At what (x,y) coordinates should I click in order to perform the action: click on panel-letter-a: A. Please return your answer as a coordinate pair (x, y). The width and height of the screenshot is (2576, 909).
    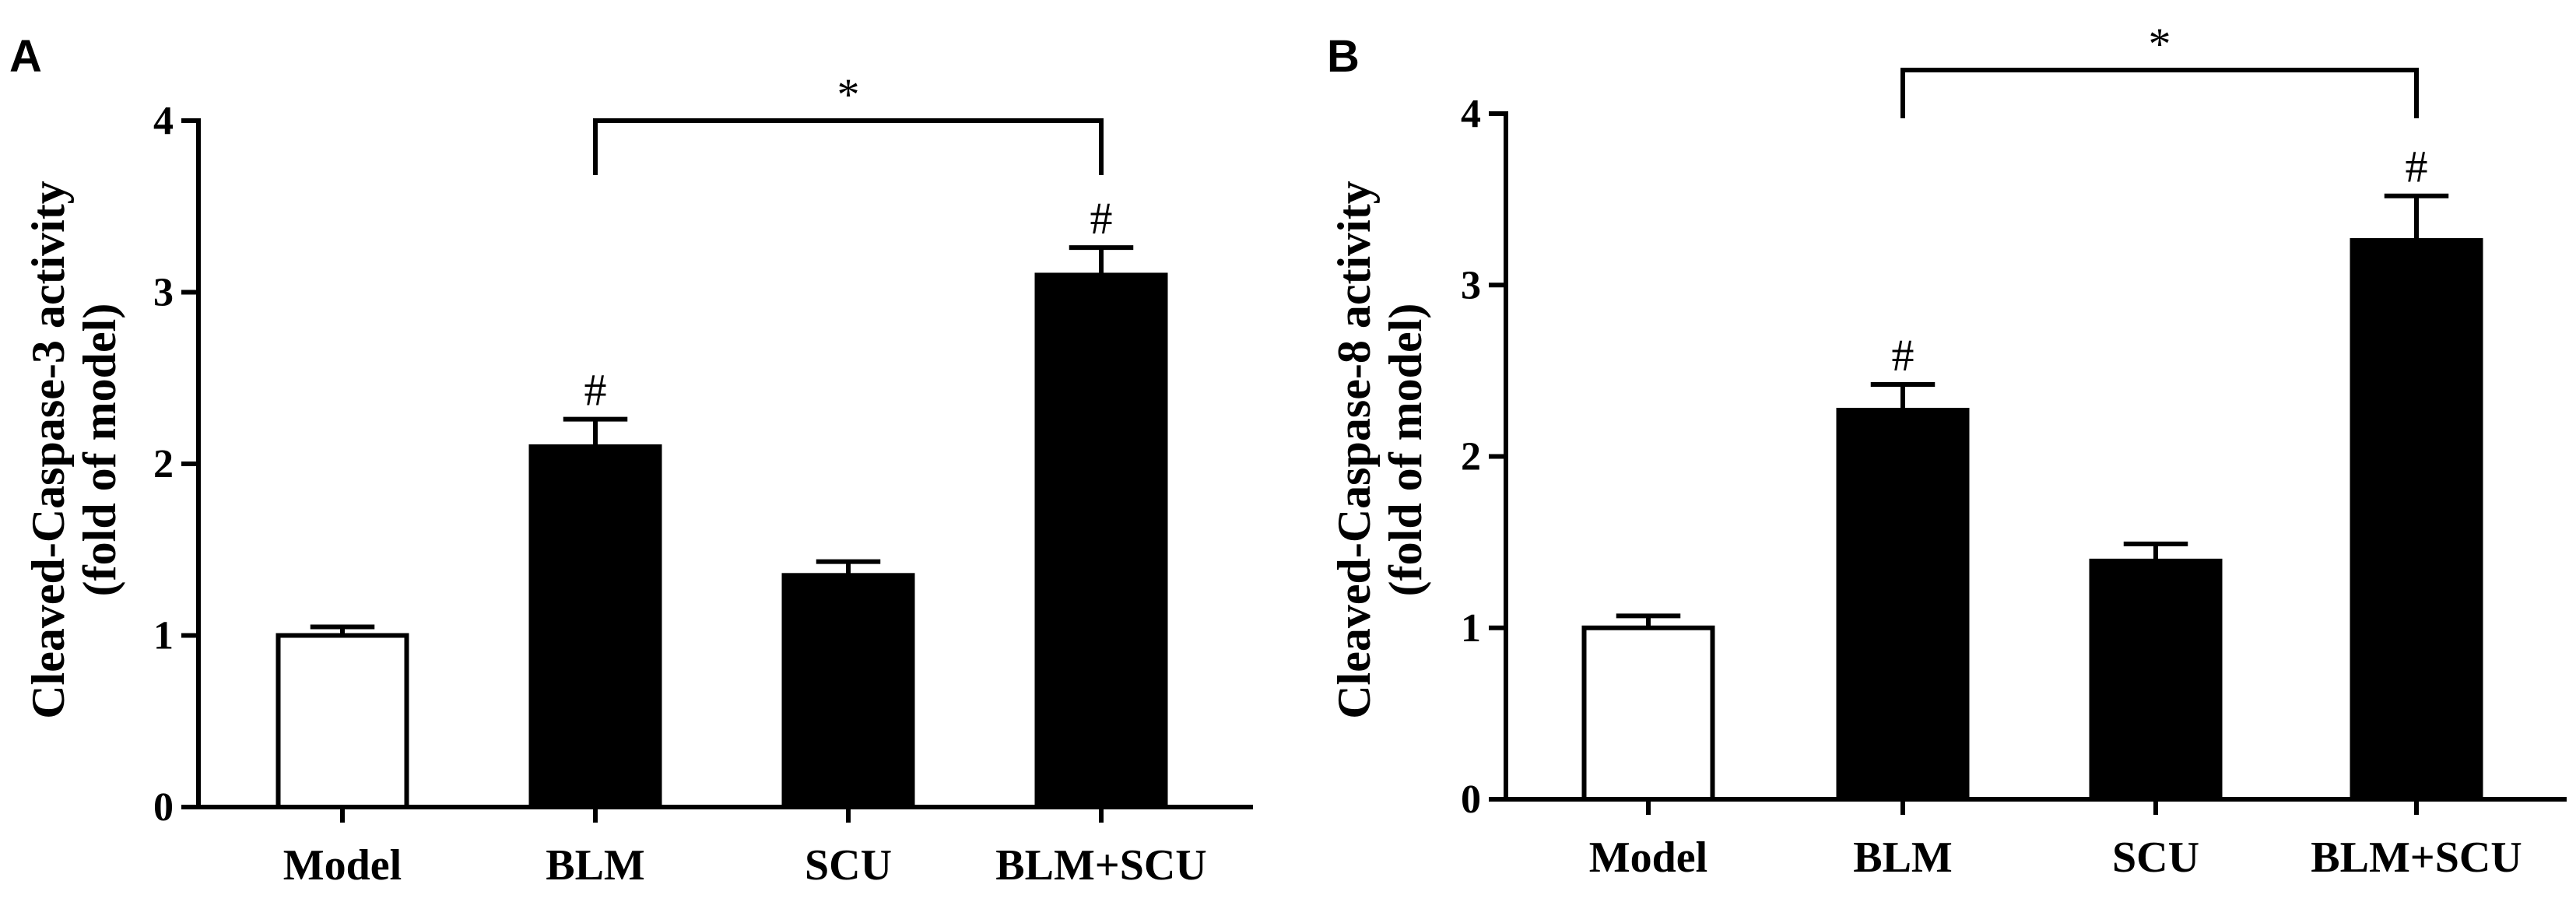
    Looking at the image, I should click on (26, 57).